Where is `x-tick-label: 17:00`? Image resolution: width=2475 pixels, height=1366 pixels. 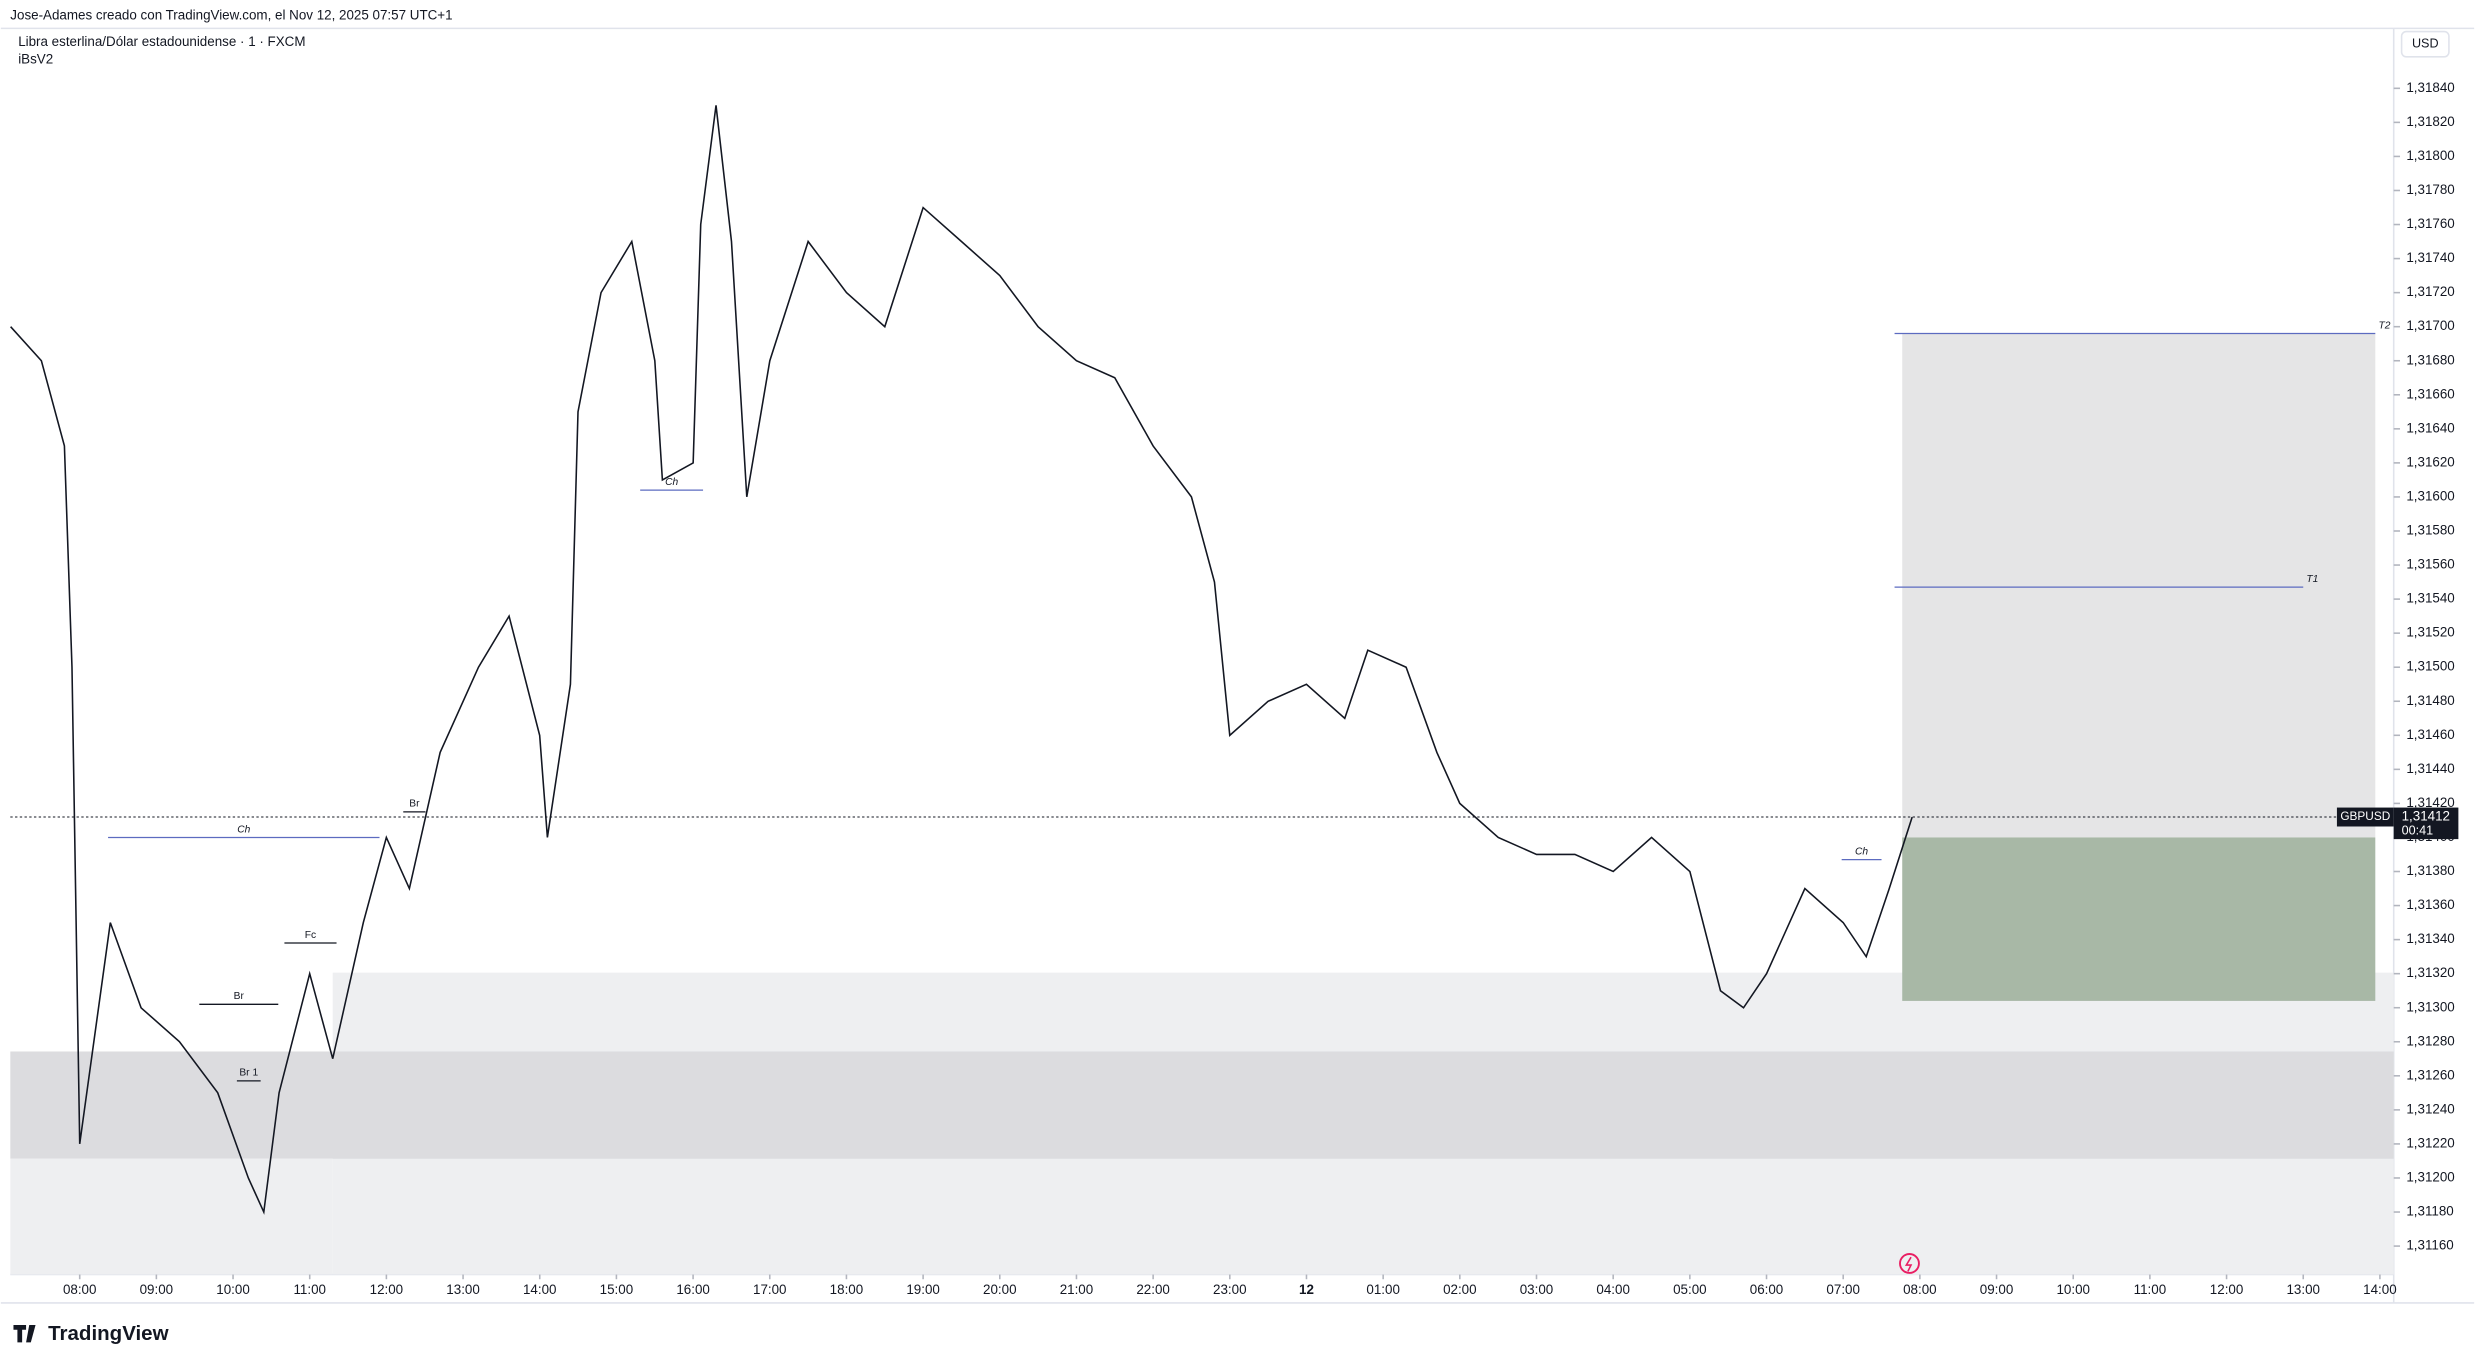
x-tick-label: 17:00 is located at coordinates (770, 1289).